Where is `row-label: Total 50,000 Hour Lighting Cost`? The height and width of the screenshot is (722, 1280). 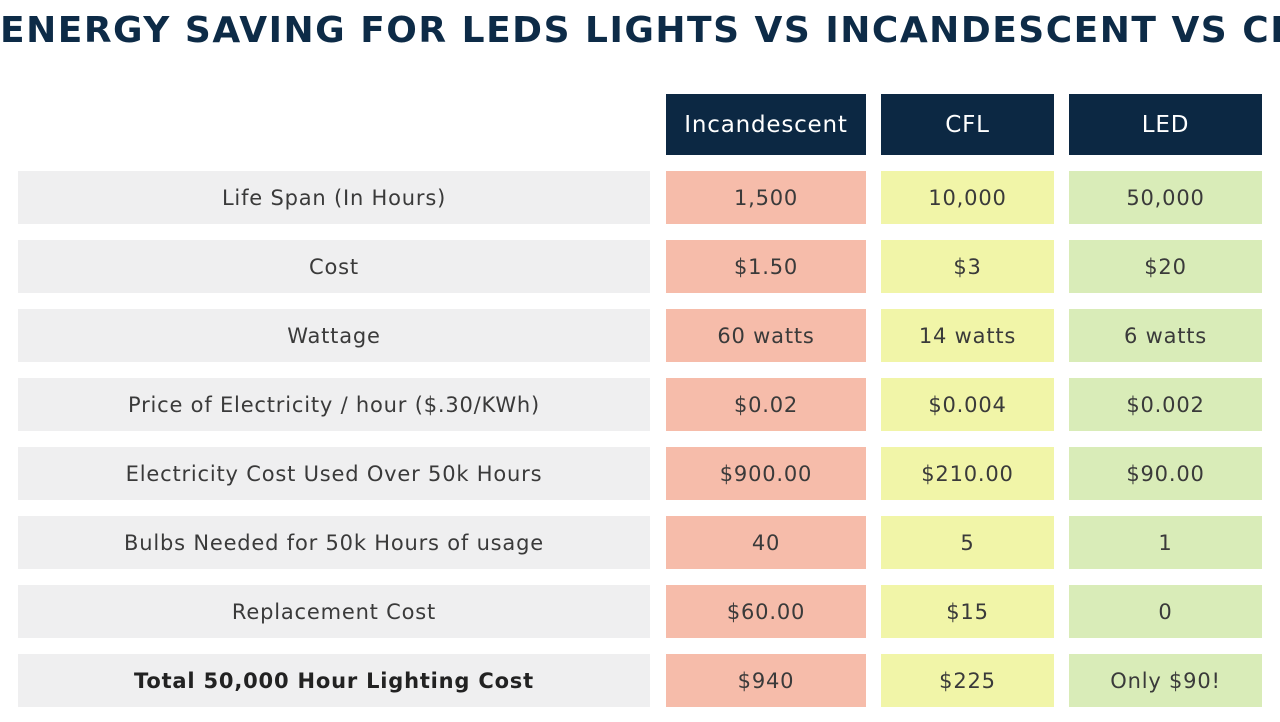
row-label: Total 50,000 Hour Lighting Cost is located at coordinates (334, 680).